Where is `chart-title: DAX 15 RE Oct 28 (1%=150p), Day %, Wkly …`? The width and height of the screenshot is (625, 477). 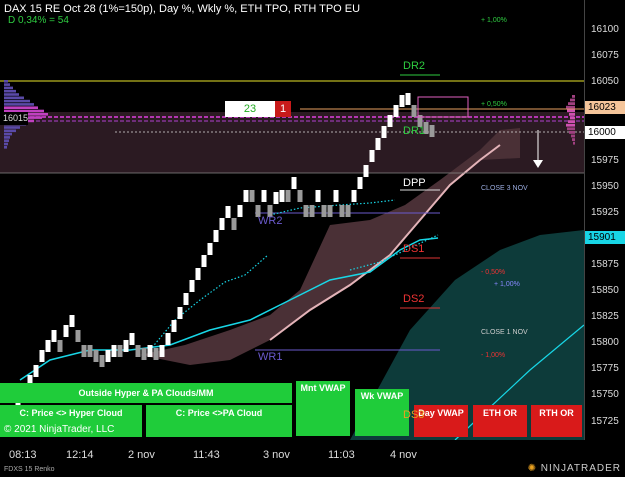 chart-title: DAX 15 RE Oct 28 (1%=150p), Day %, Wkly … is located at coordinates (182, 9).